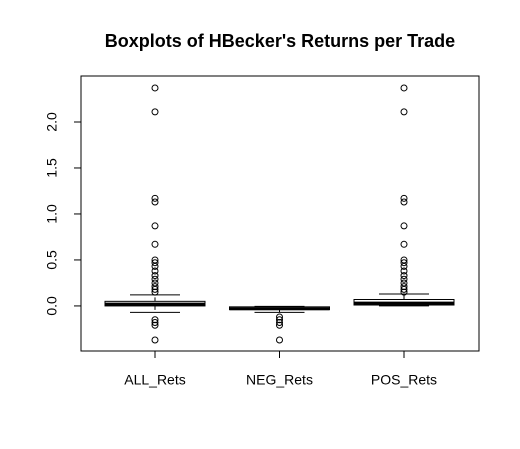 The height and width of the screenshot is (449, 520). I want to click on y-tick-label: 1.5, so click(52, 168).